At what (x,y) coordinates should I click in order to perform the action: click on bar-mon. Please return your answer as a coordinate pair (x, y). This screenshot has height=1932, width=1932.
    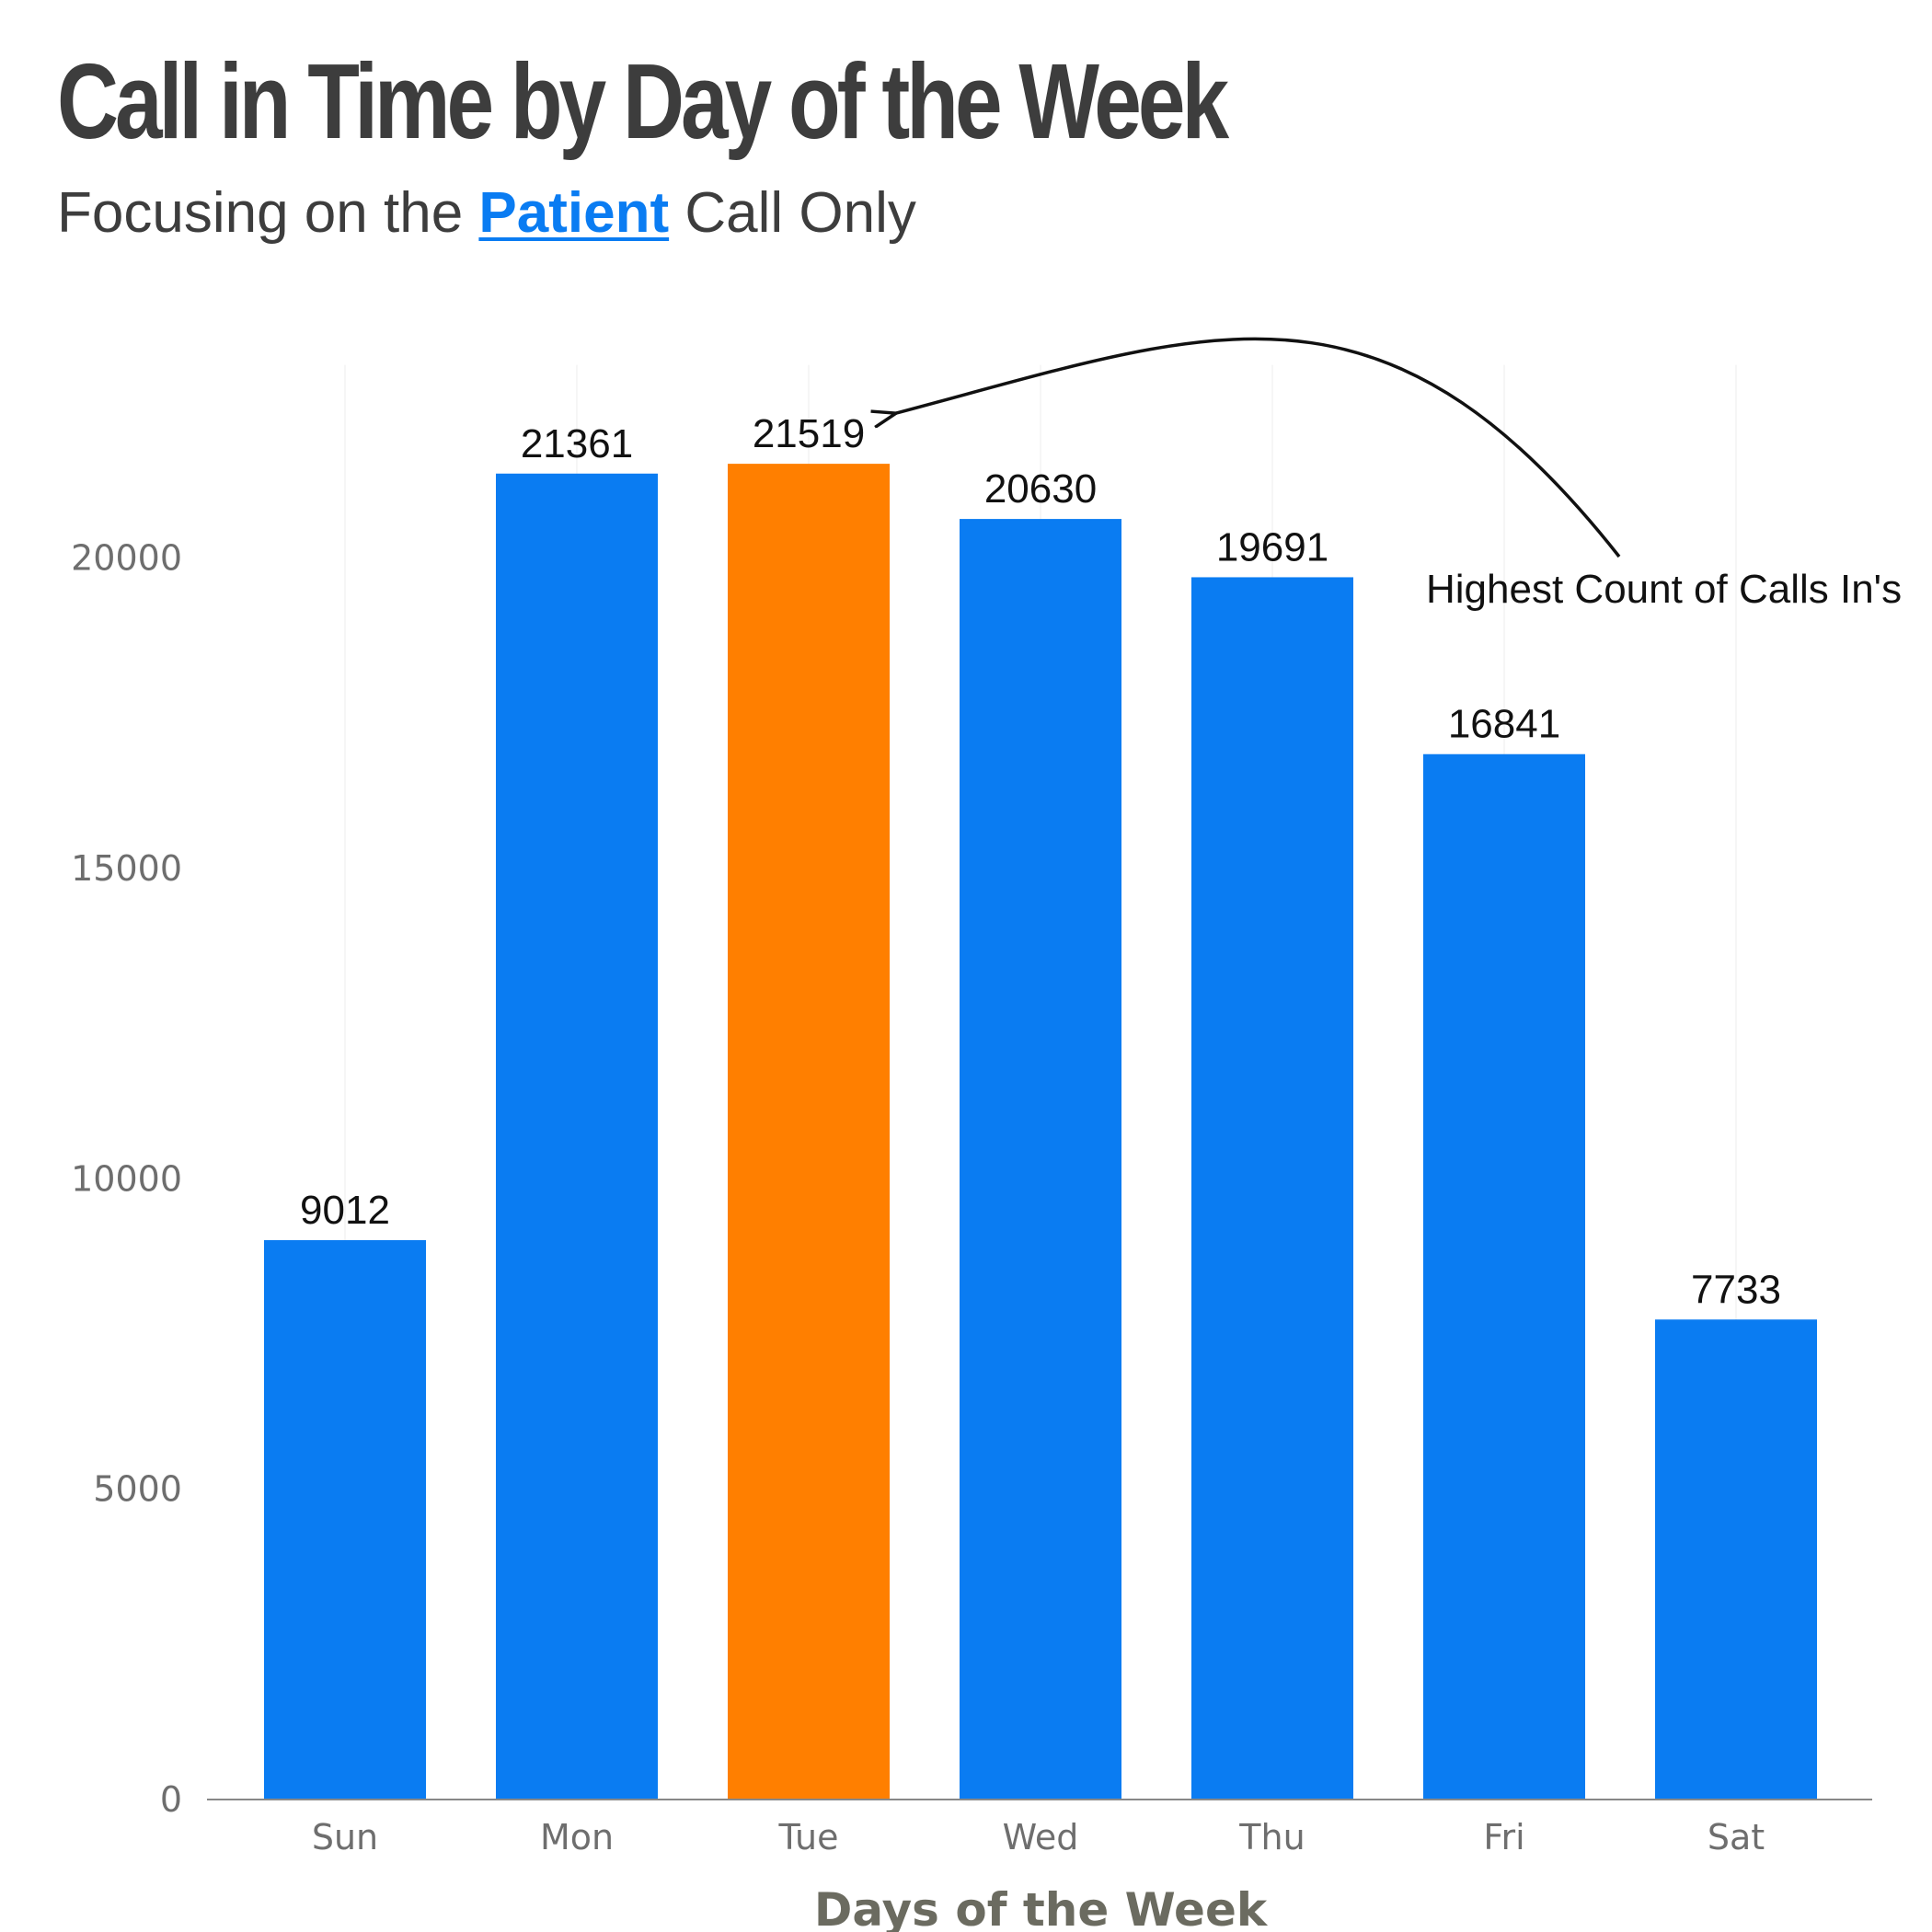
    Looking at the image, I should click on (577, 1136).